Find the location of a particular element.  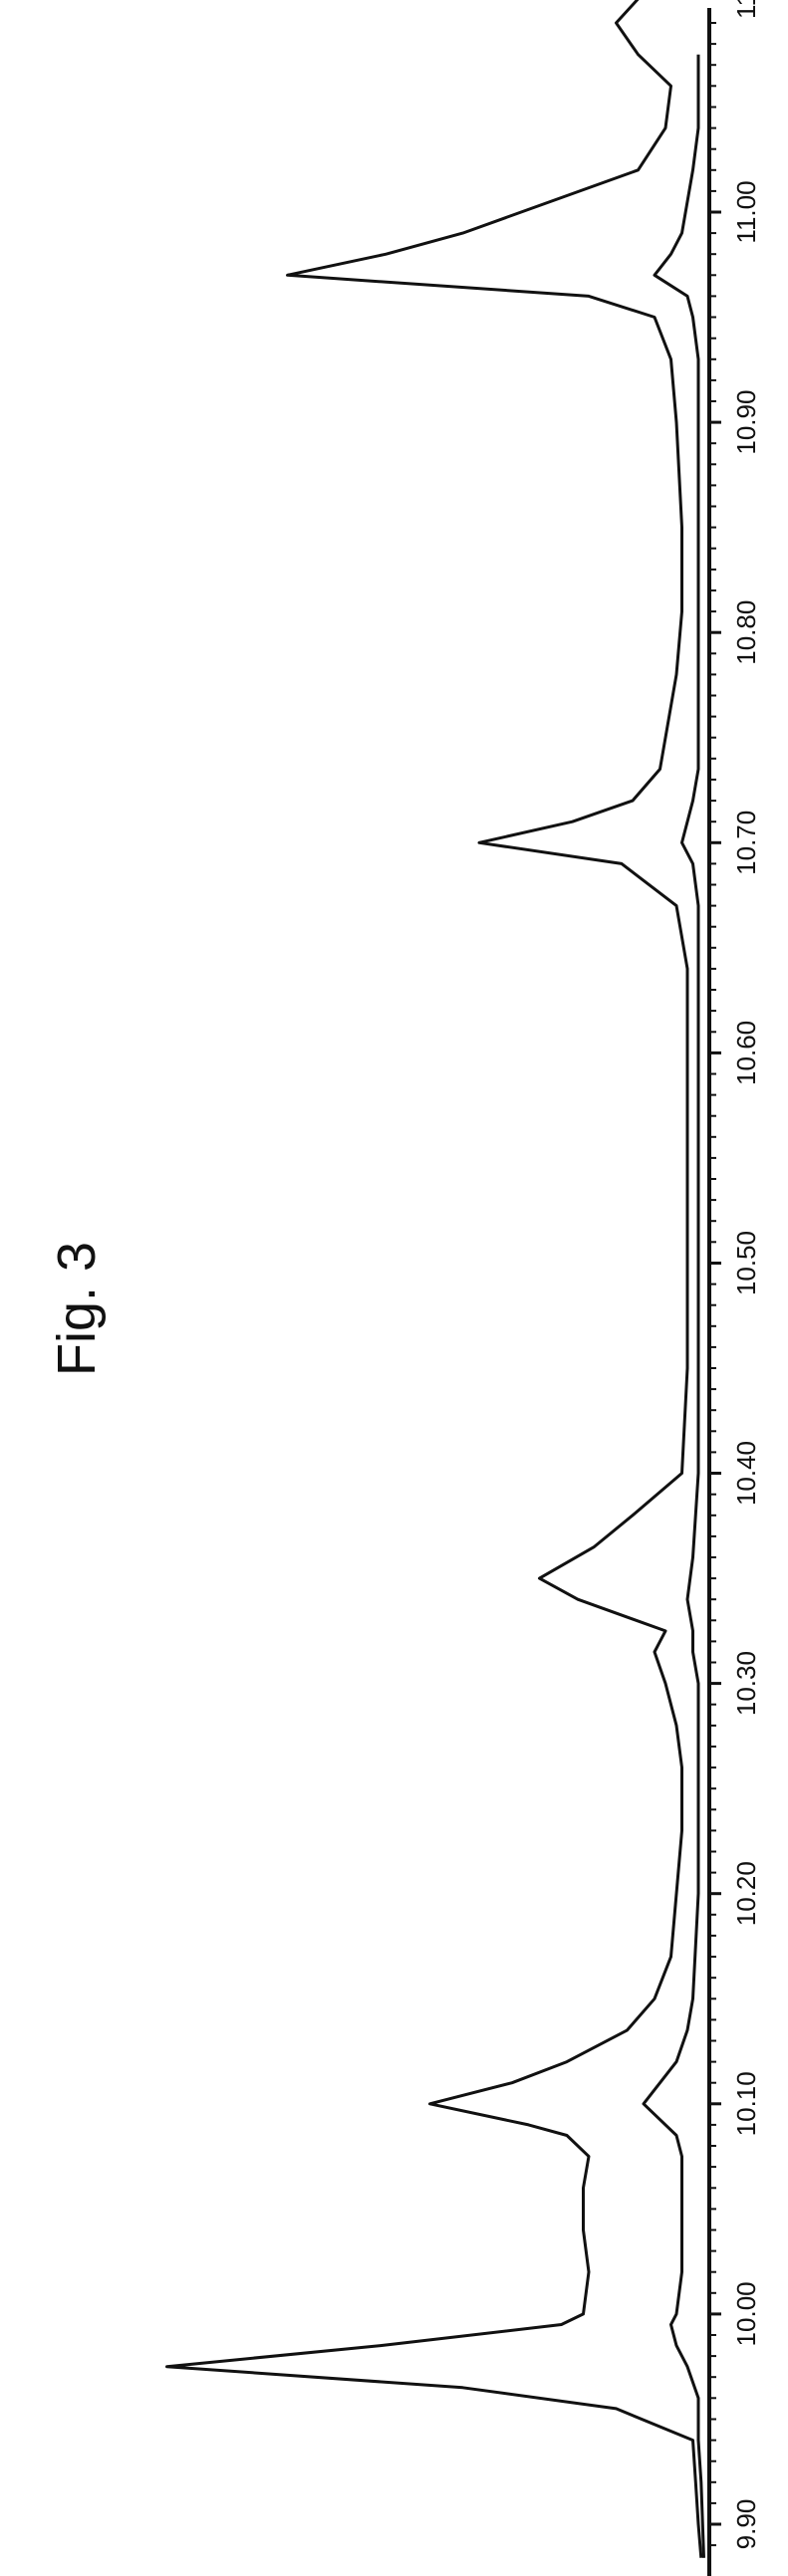

x-tick-label: 11. is located at coordinates (746, 9).